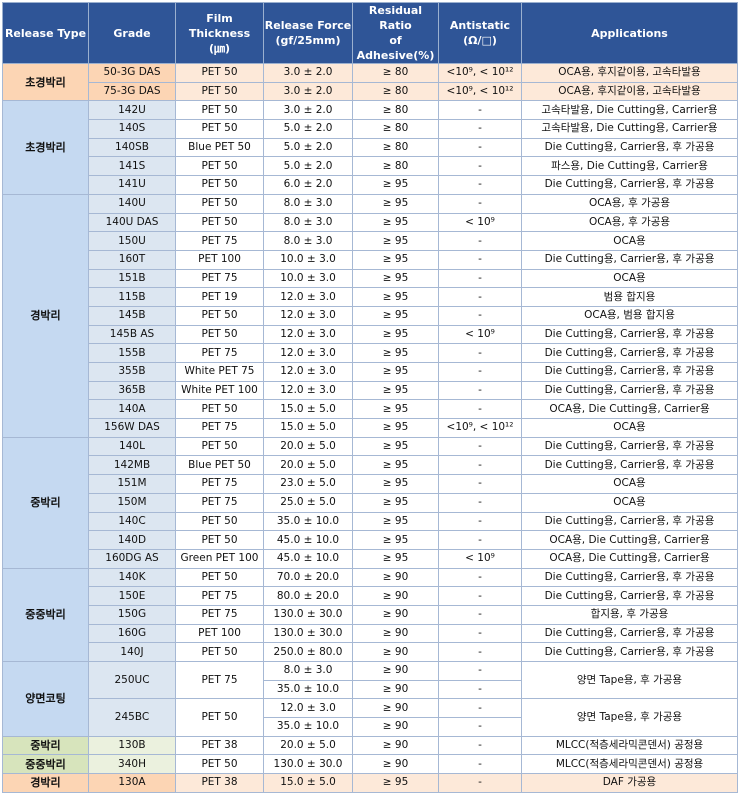 The image size is (740, 793). Describe the element at coordinates (629, 614) in the screenshot. I see `applications-cell: 합지용, 후 가공용` at that location.